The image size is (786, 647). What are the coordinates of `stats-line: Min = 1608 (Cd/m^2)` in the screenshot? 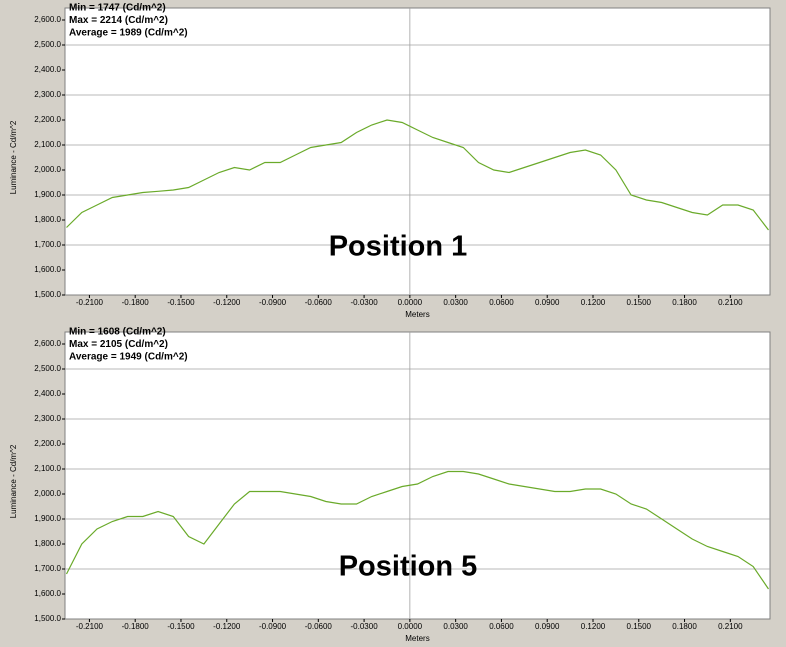 It's located at (117, 332).